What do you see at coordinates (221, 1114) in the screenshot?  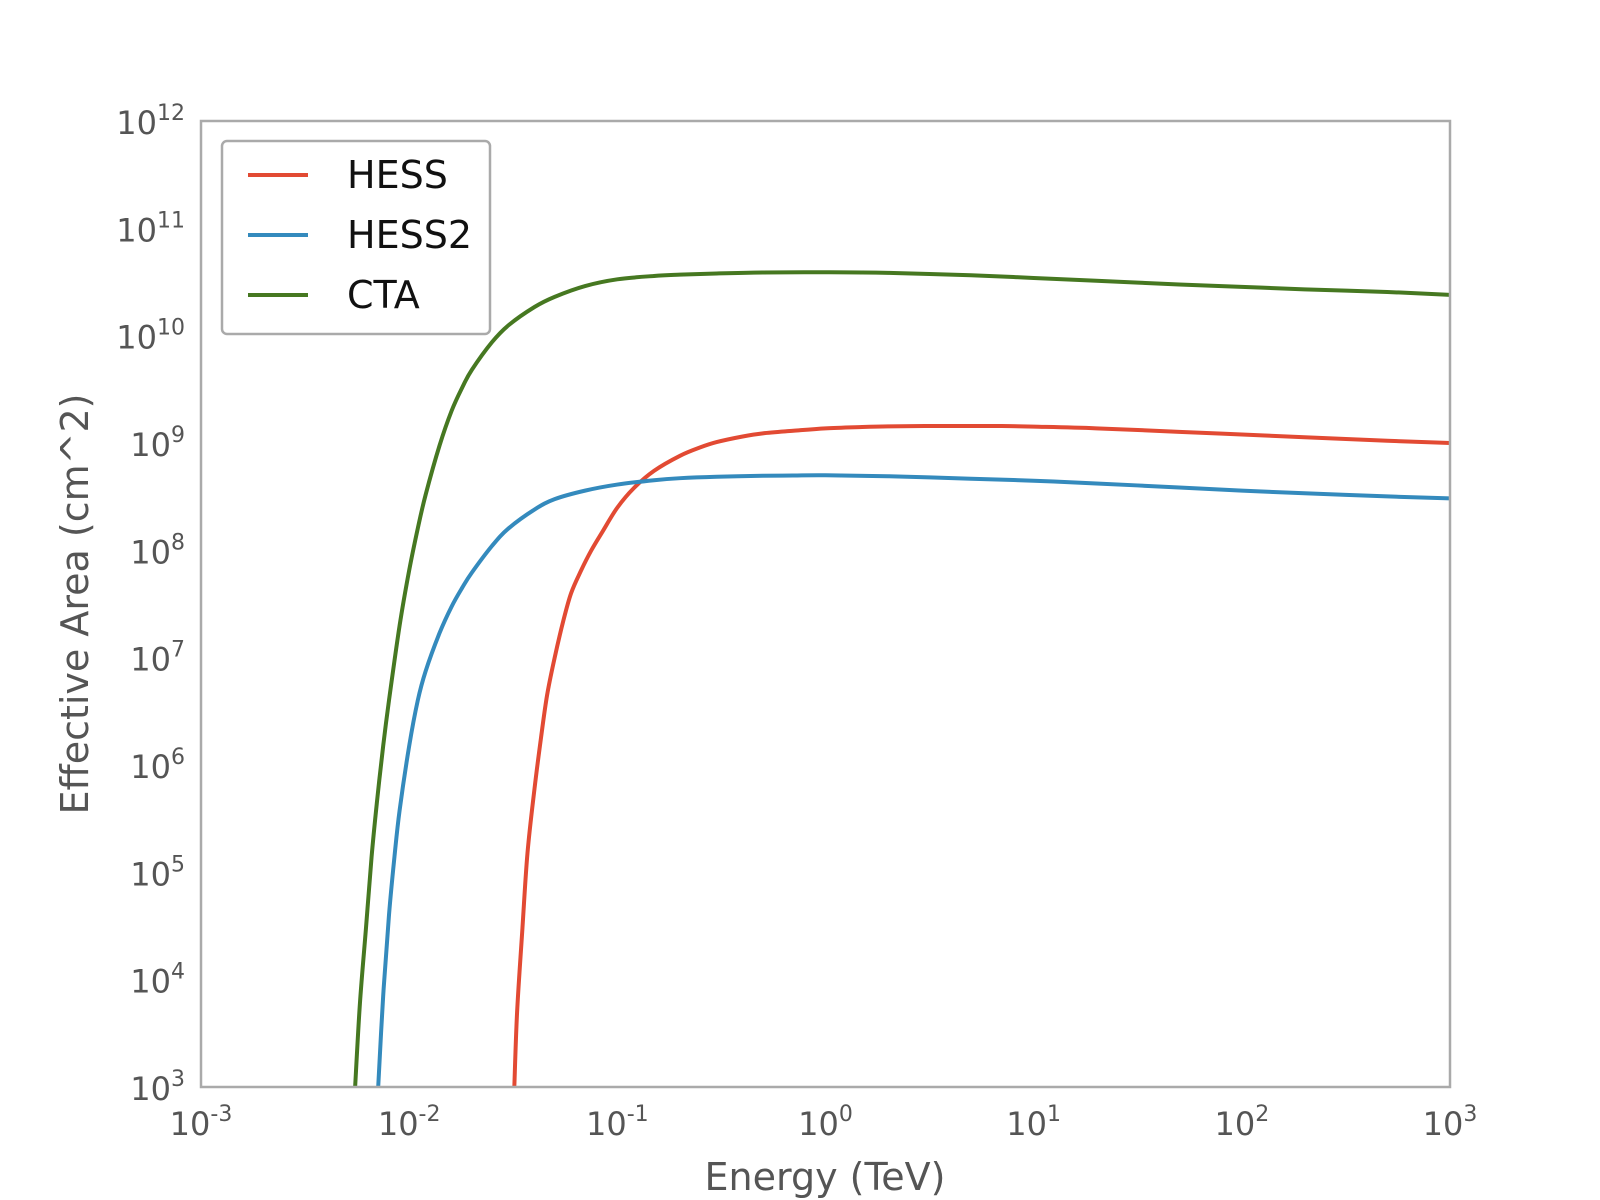 I see `x-tick-label-exponent: -3` at bounding box center [221, 1114].